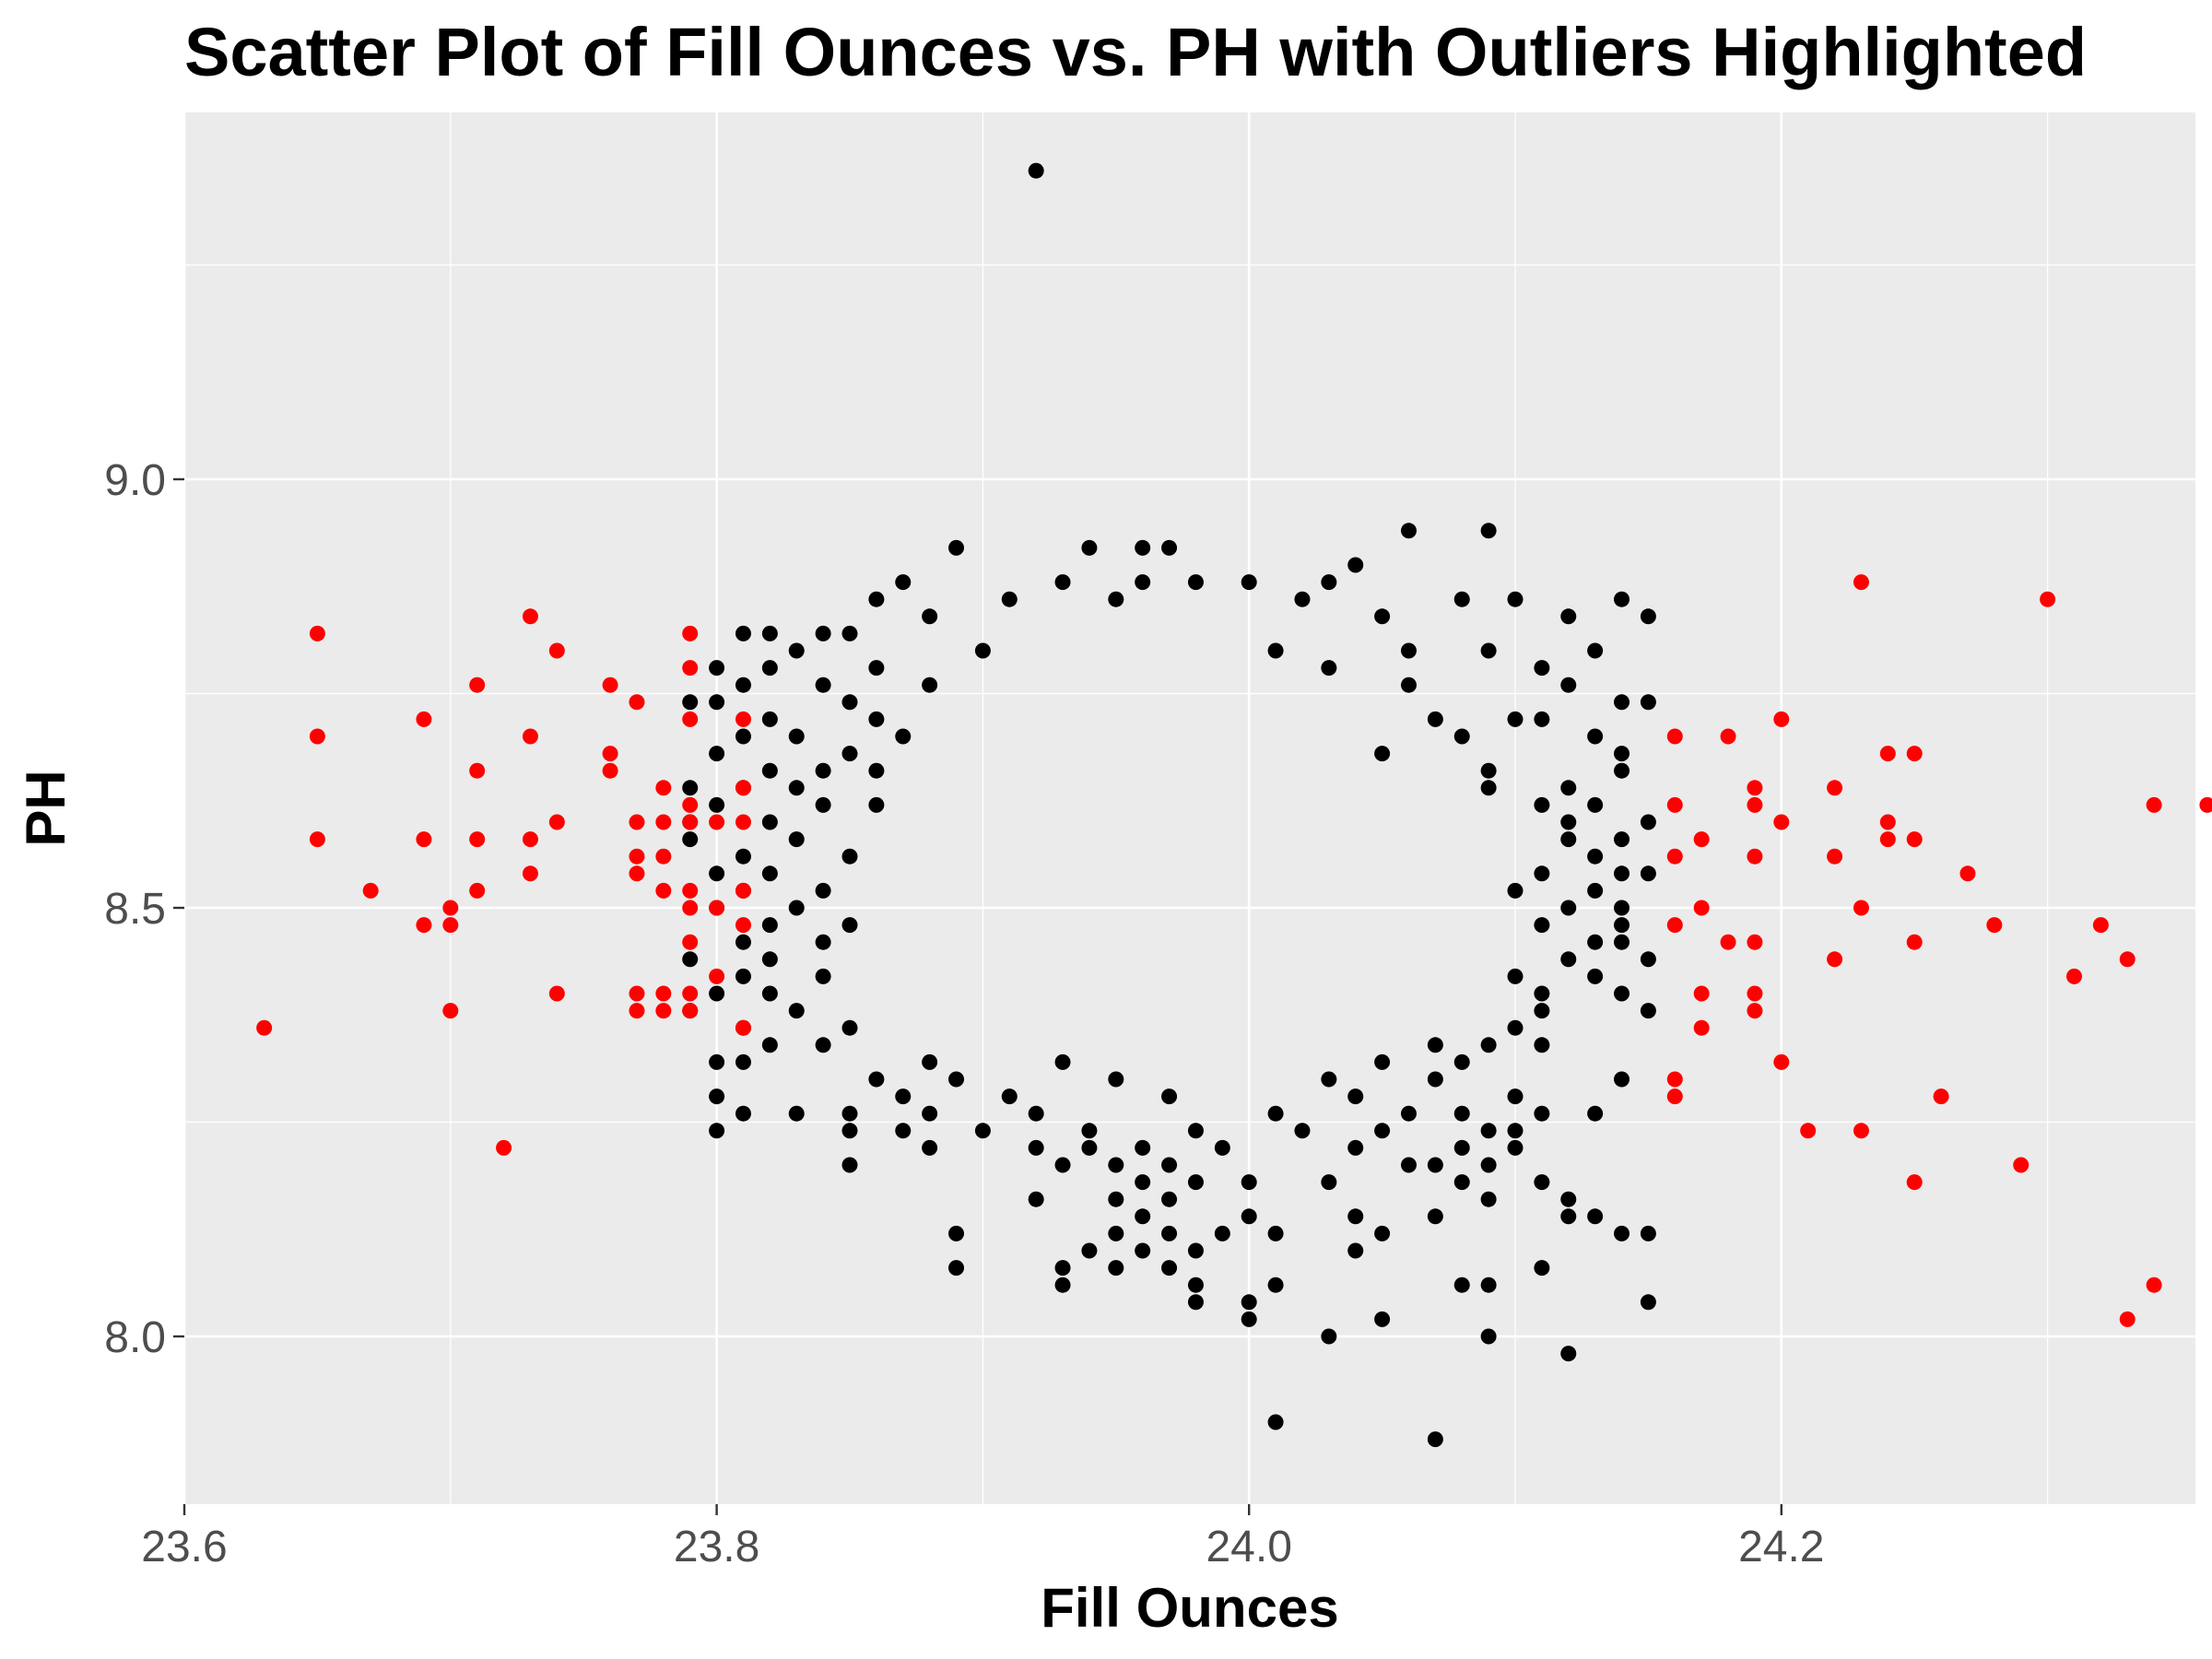 This screenshot has height=1659, width=2212. What do you see at coordinates (1248, 1547) in the screenshot?
I see `x-tick-label: 24.0` at bounding box center [1248, 1547].